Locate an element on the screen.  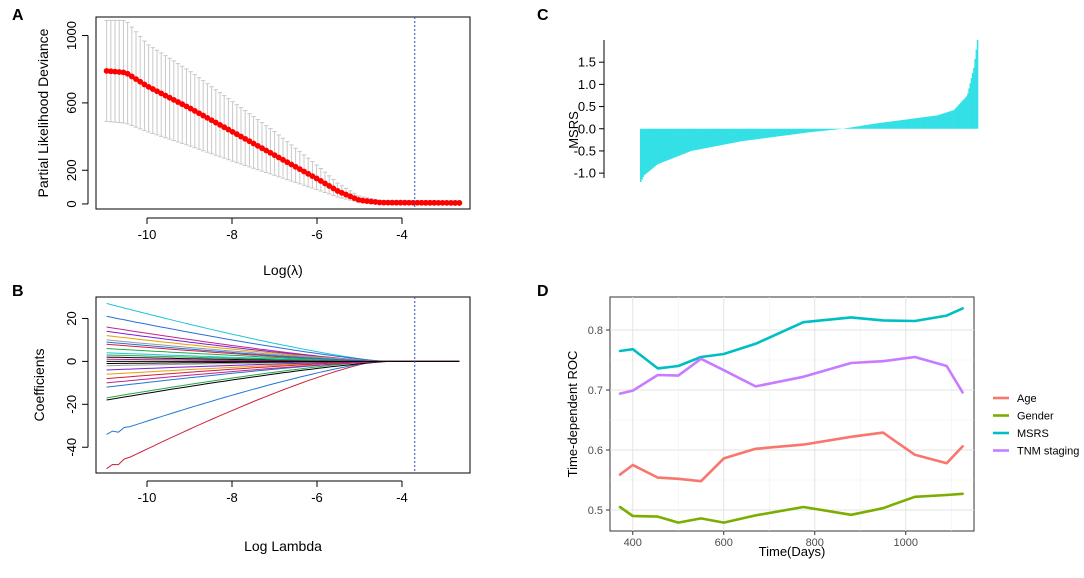
panel-b-letter: B is located at coordinates (18, 291).